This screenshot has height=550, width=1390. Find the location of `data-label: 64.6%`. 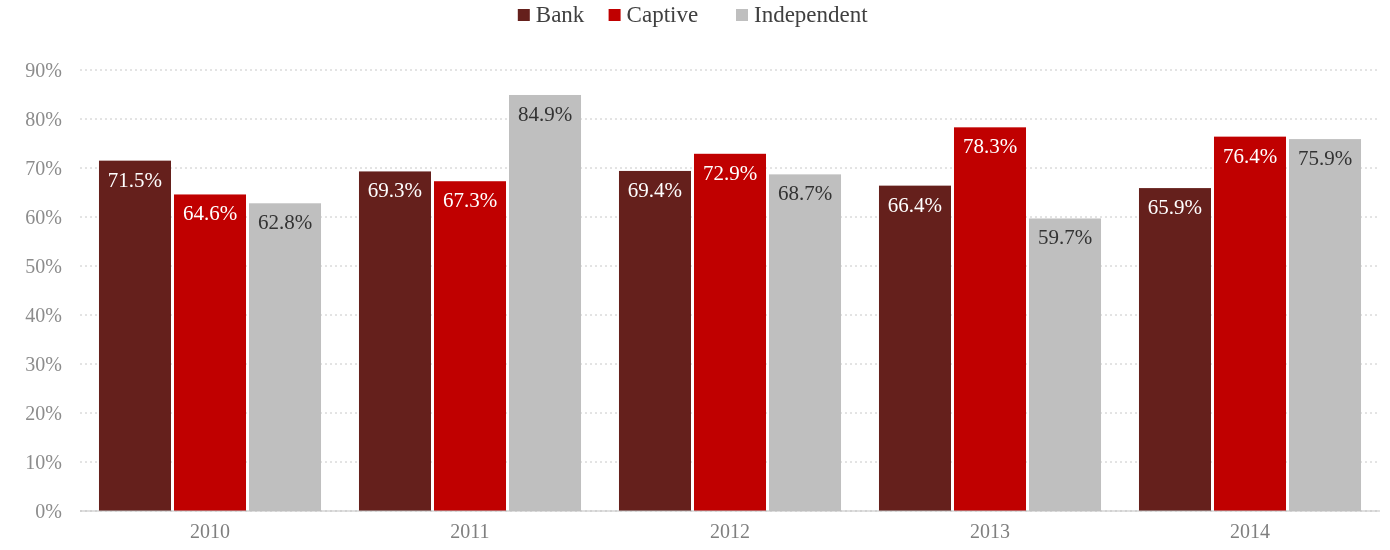

data-label: 64.6% is located at coordinates (210, 213).